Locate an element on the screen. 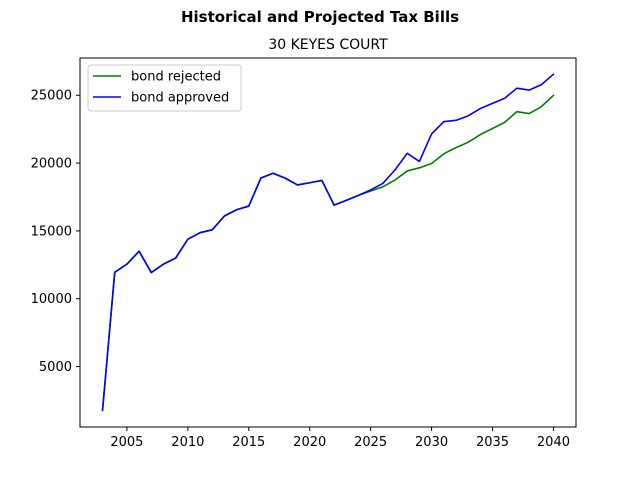 This screenshot has width=640, height=480. x-tick-label: 2010 is located at coordinates (187, 442).